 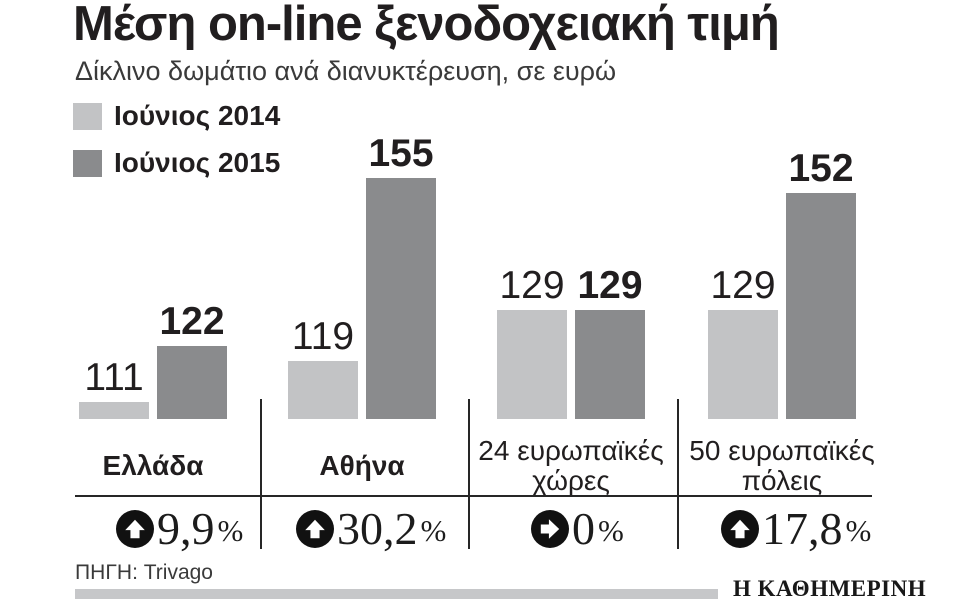 I want to click on legend: Ιούνιος 2014 Ιούνιος 2015, so click(x=176, y=139).